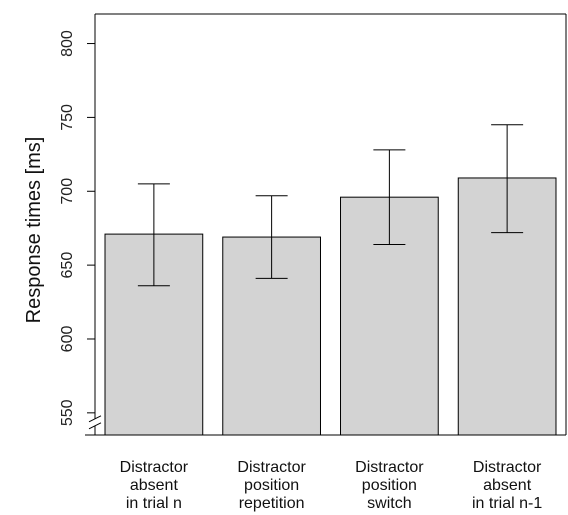 Image resolution: width=568 pixels, height=515 pixels. Describe the element at coordinates (67, 117) in the screenshot. I see `y-tick-label: 750` at that location.